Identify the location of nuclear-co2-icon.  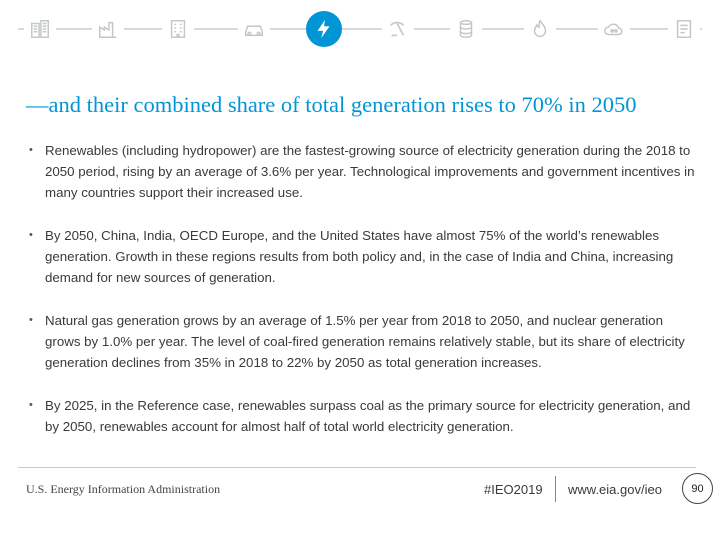
(614, 29).